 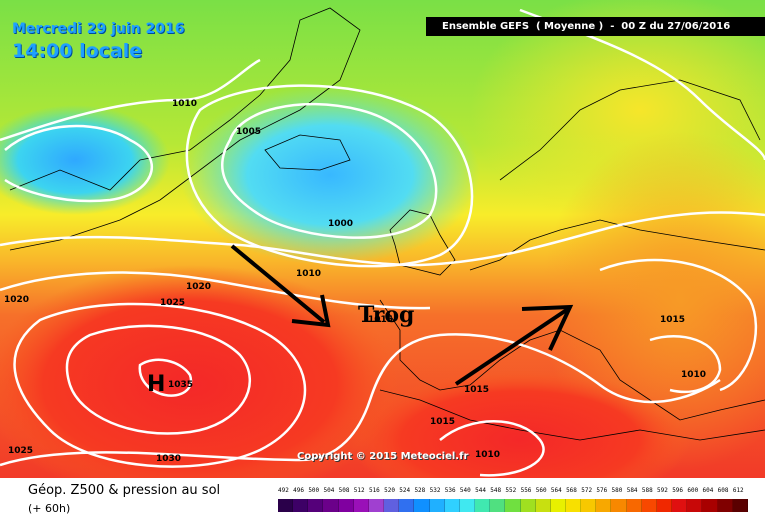 What do you see at coordinates (647, 490) in the screenshot?
I see `color-scale-tick: 588` at bounding box center [647, 490].